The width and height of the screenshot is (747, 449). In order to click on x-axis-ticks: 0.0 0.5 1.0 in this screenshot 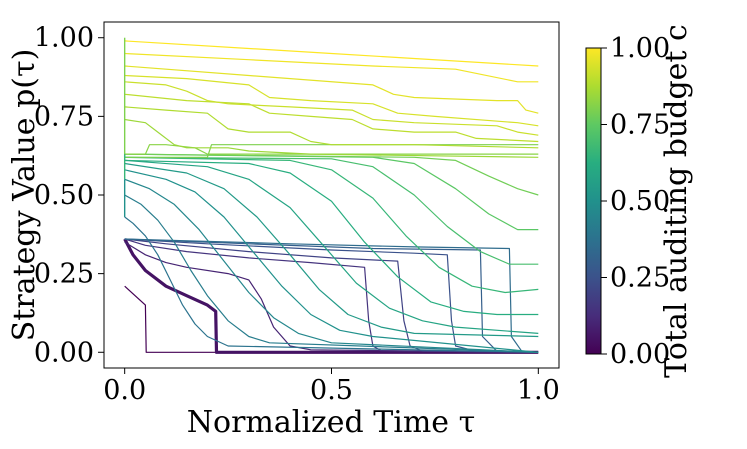, I will do `click(331, 387)`.